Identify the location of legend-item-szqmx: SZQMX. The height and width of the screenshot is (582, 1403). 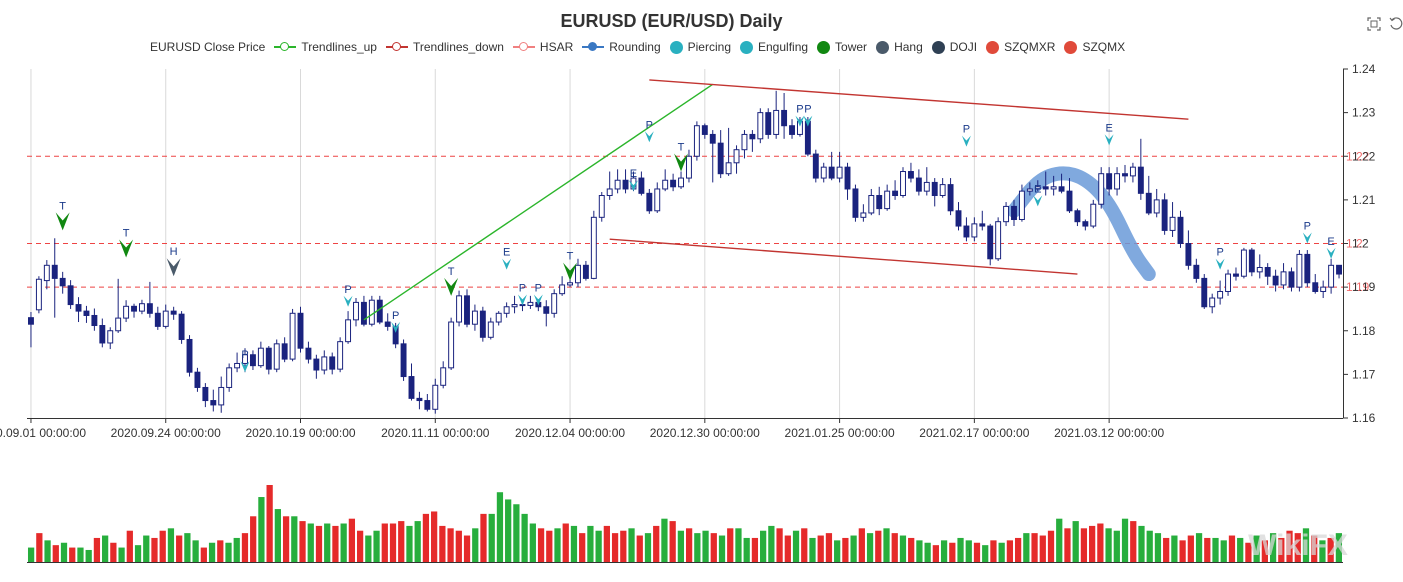
(1094, 47).